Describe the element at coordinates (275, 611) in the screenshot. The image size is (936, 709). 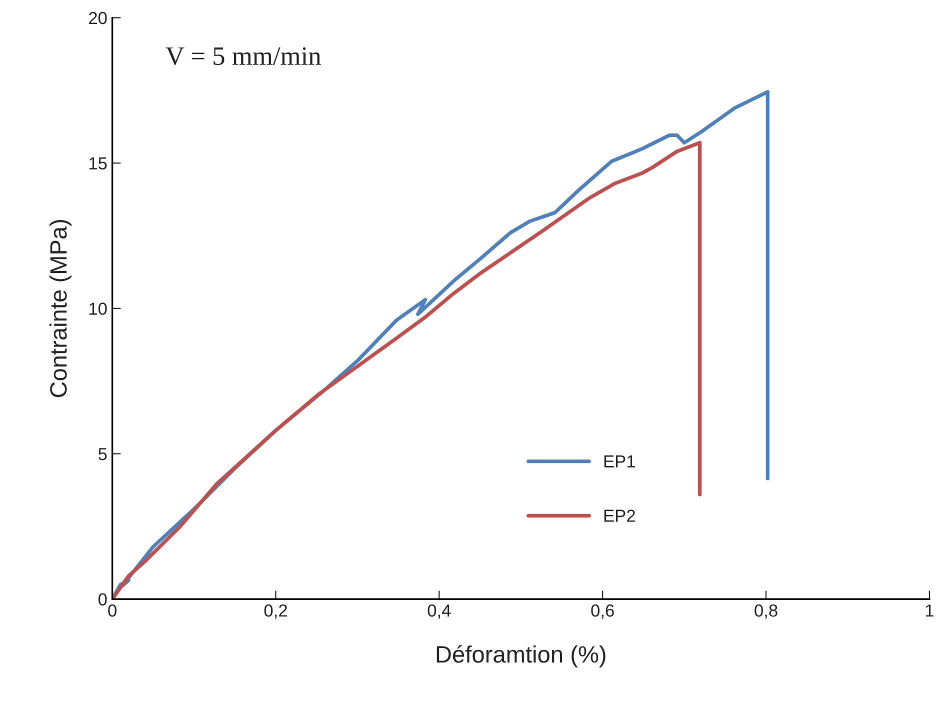
I see `x-tick-label: 0,2` at that location.